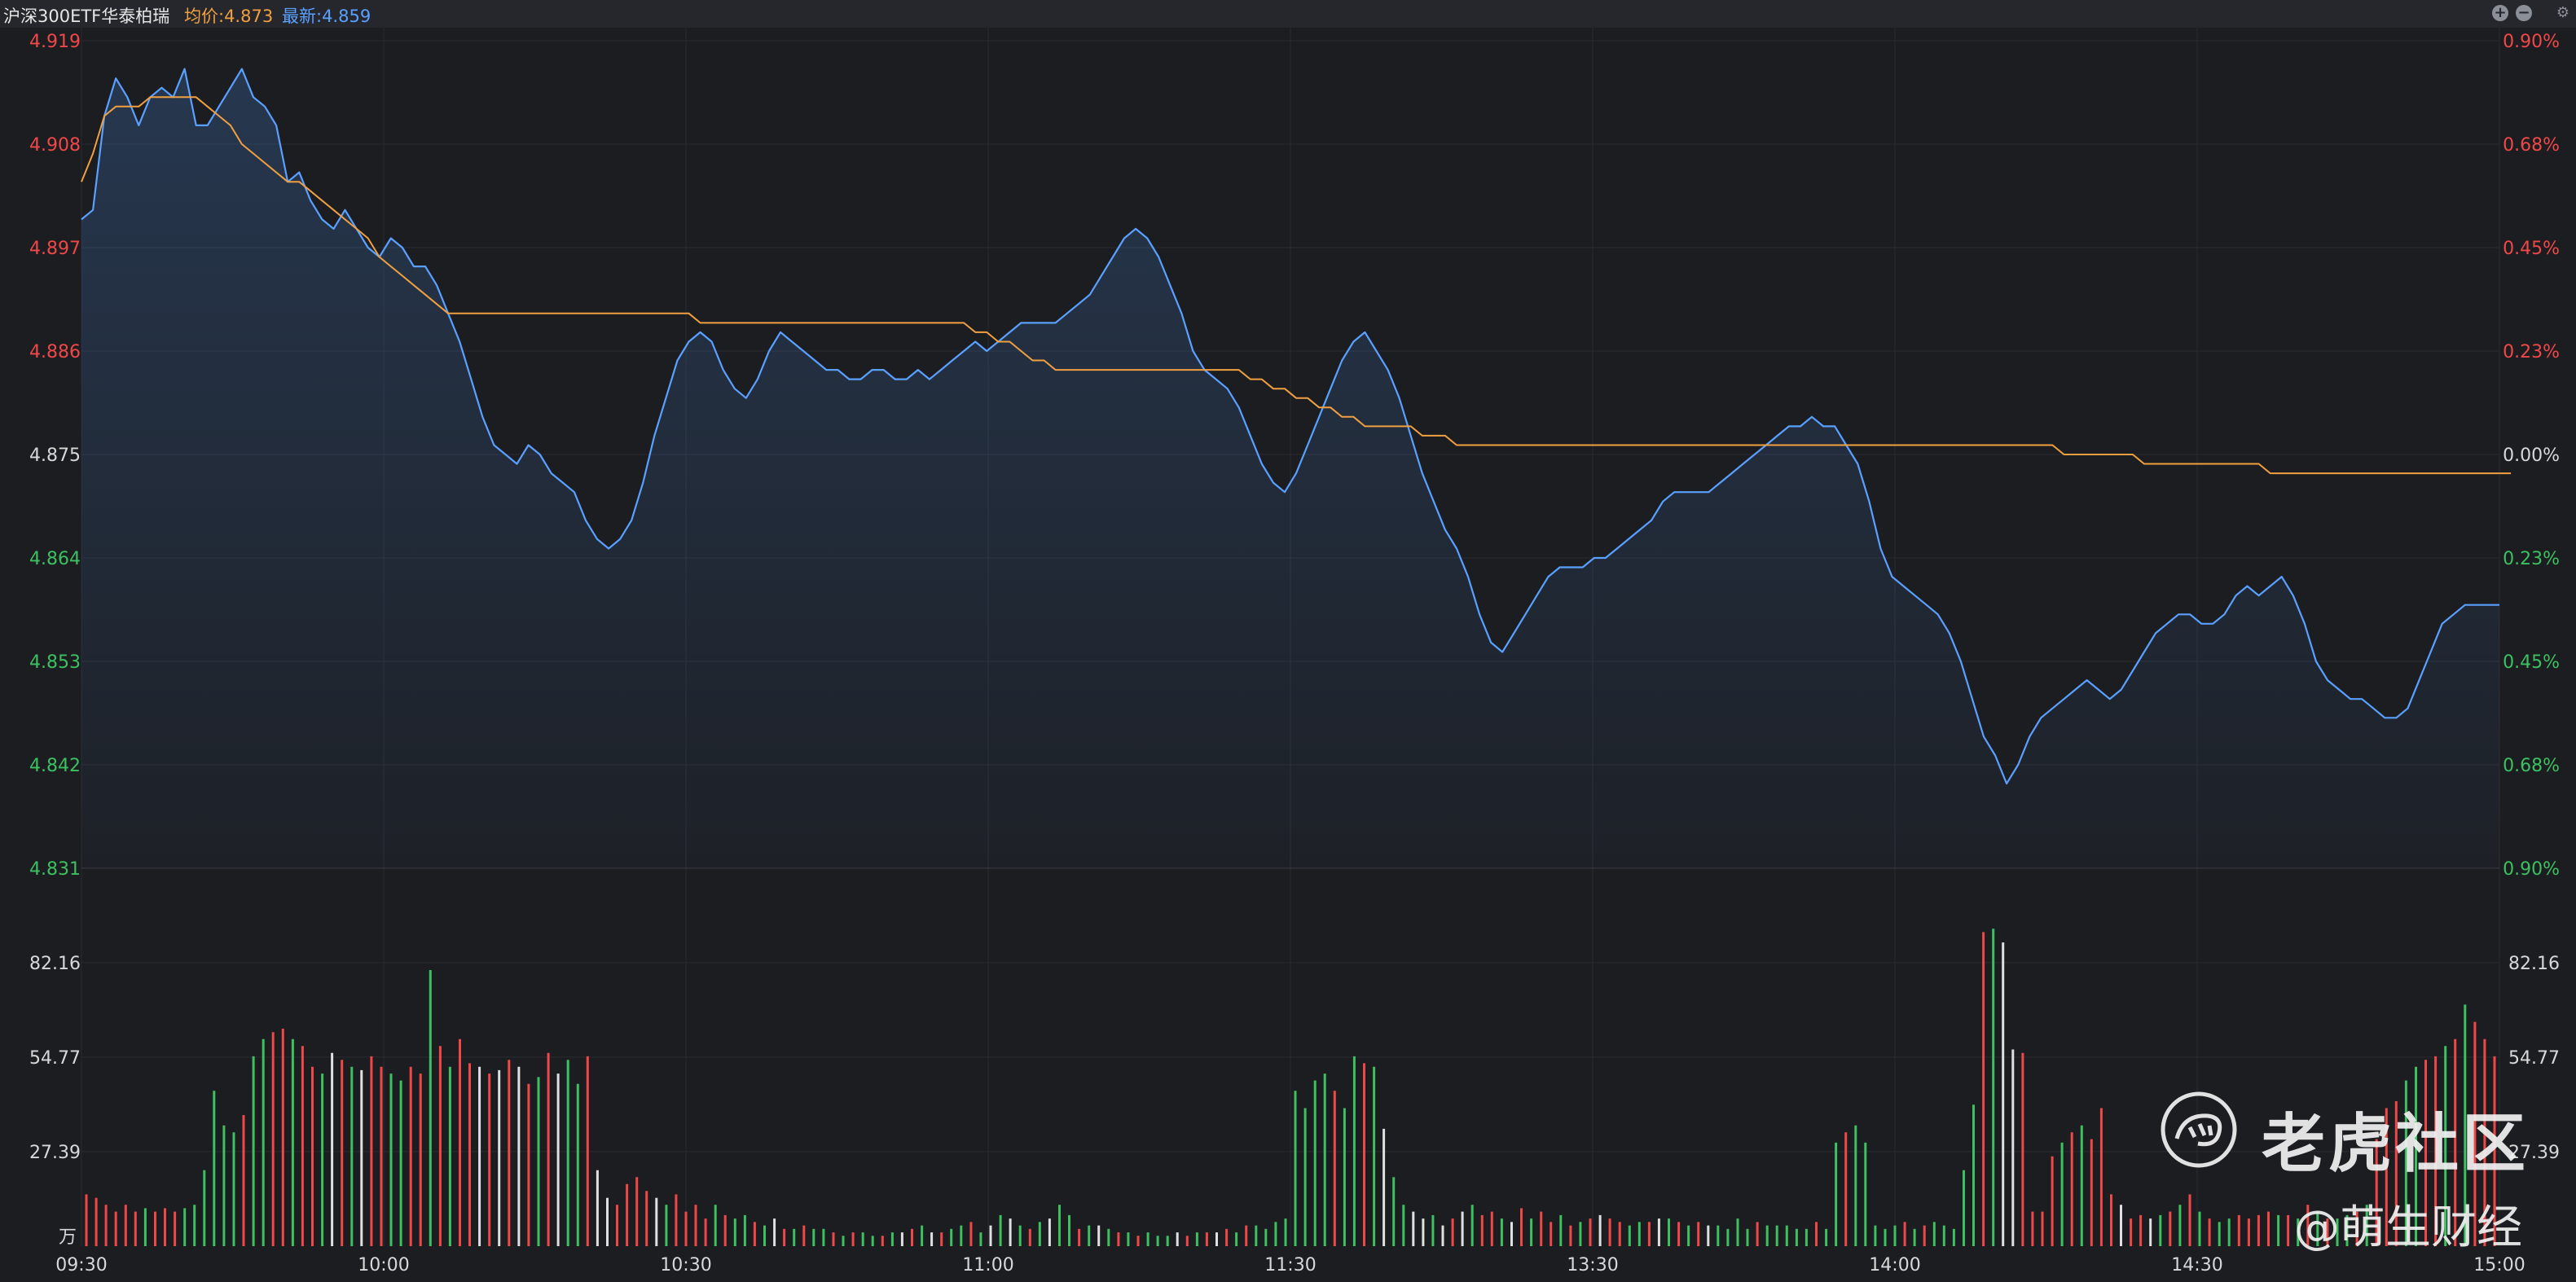 This screenshot has height=1282, width=2576. Describe the element at coordinates (2534, 964) in the screenshot. I see `volume-y-tick-right: 82.16` at that location.